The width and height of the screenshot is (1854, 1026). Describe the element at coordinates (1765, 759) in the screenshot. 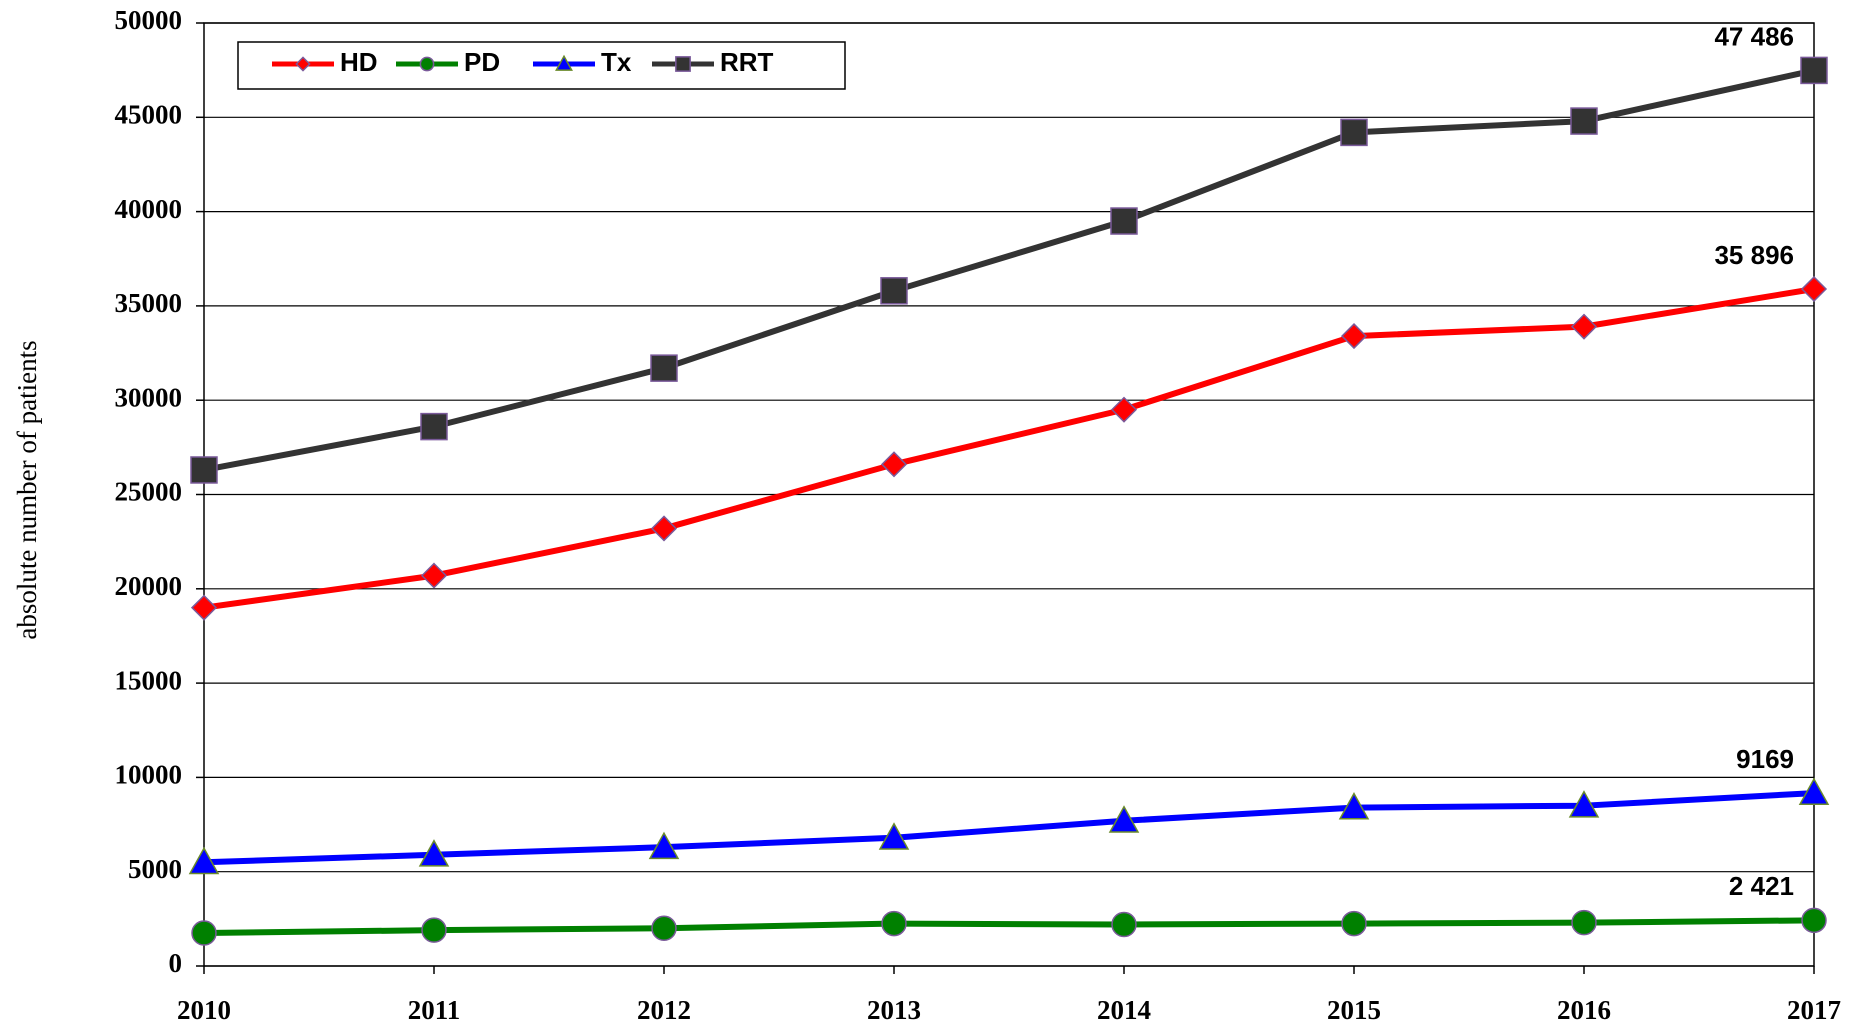

I see `value-label: 9169` at that location.